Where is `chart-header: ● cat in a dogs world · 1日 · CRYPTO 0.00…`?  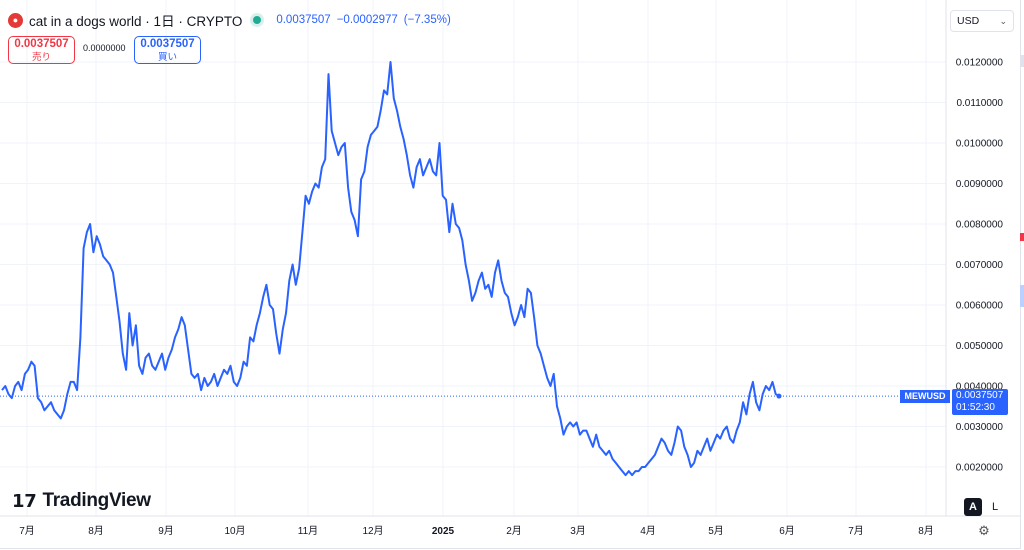
chart-header: ● cat in a dogs world · 1日 · CRYPTO 0.00… is located at coordinates (232, 20).